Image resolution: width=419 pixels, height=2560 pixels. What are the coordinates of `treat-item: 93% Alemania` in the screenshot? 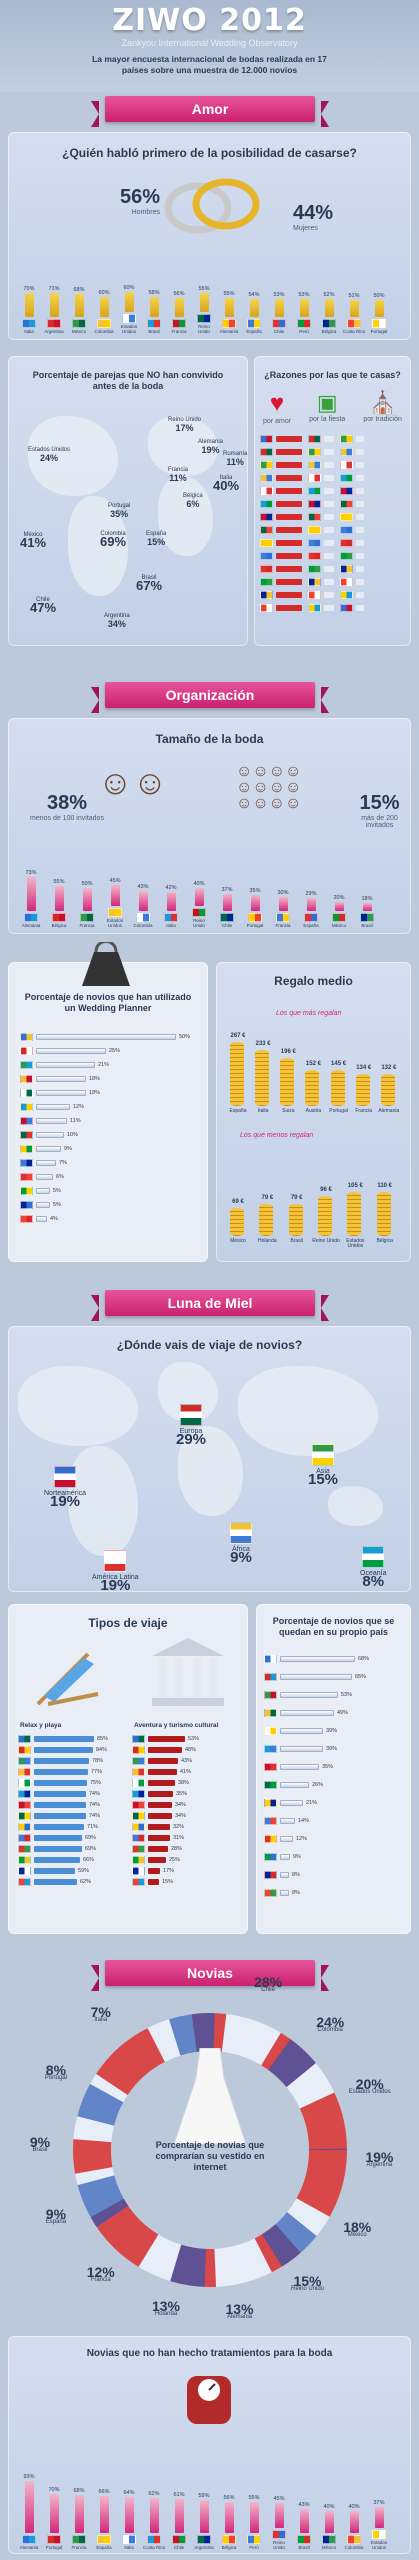 It's located at (29, 2512).